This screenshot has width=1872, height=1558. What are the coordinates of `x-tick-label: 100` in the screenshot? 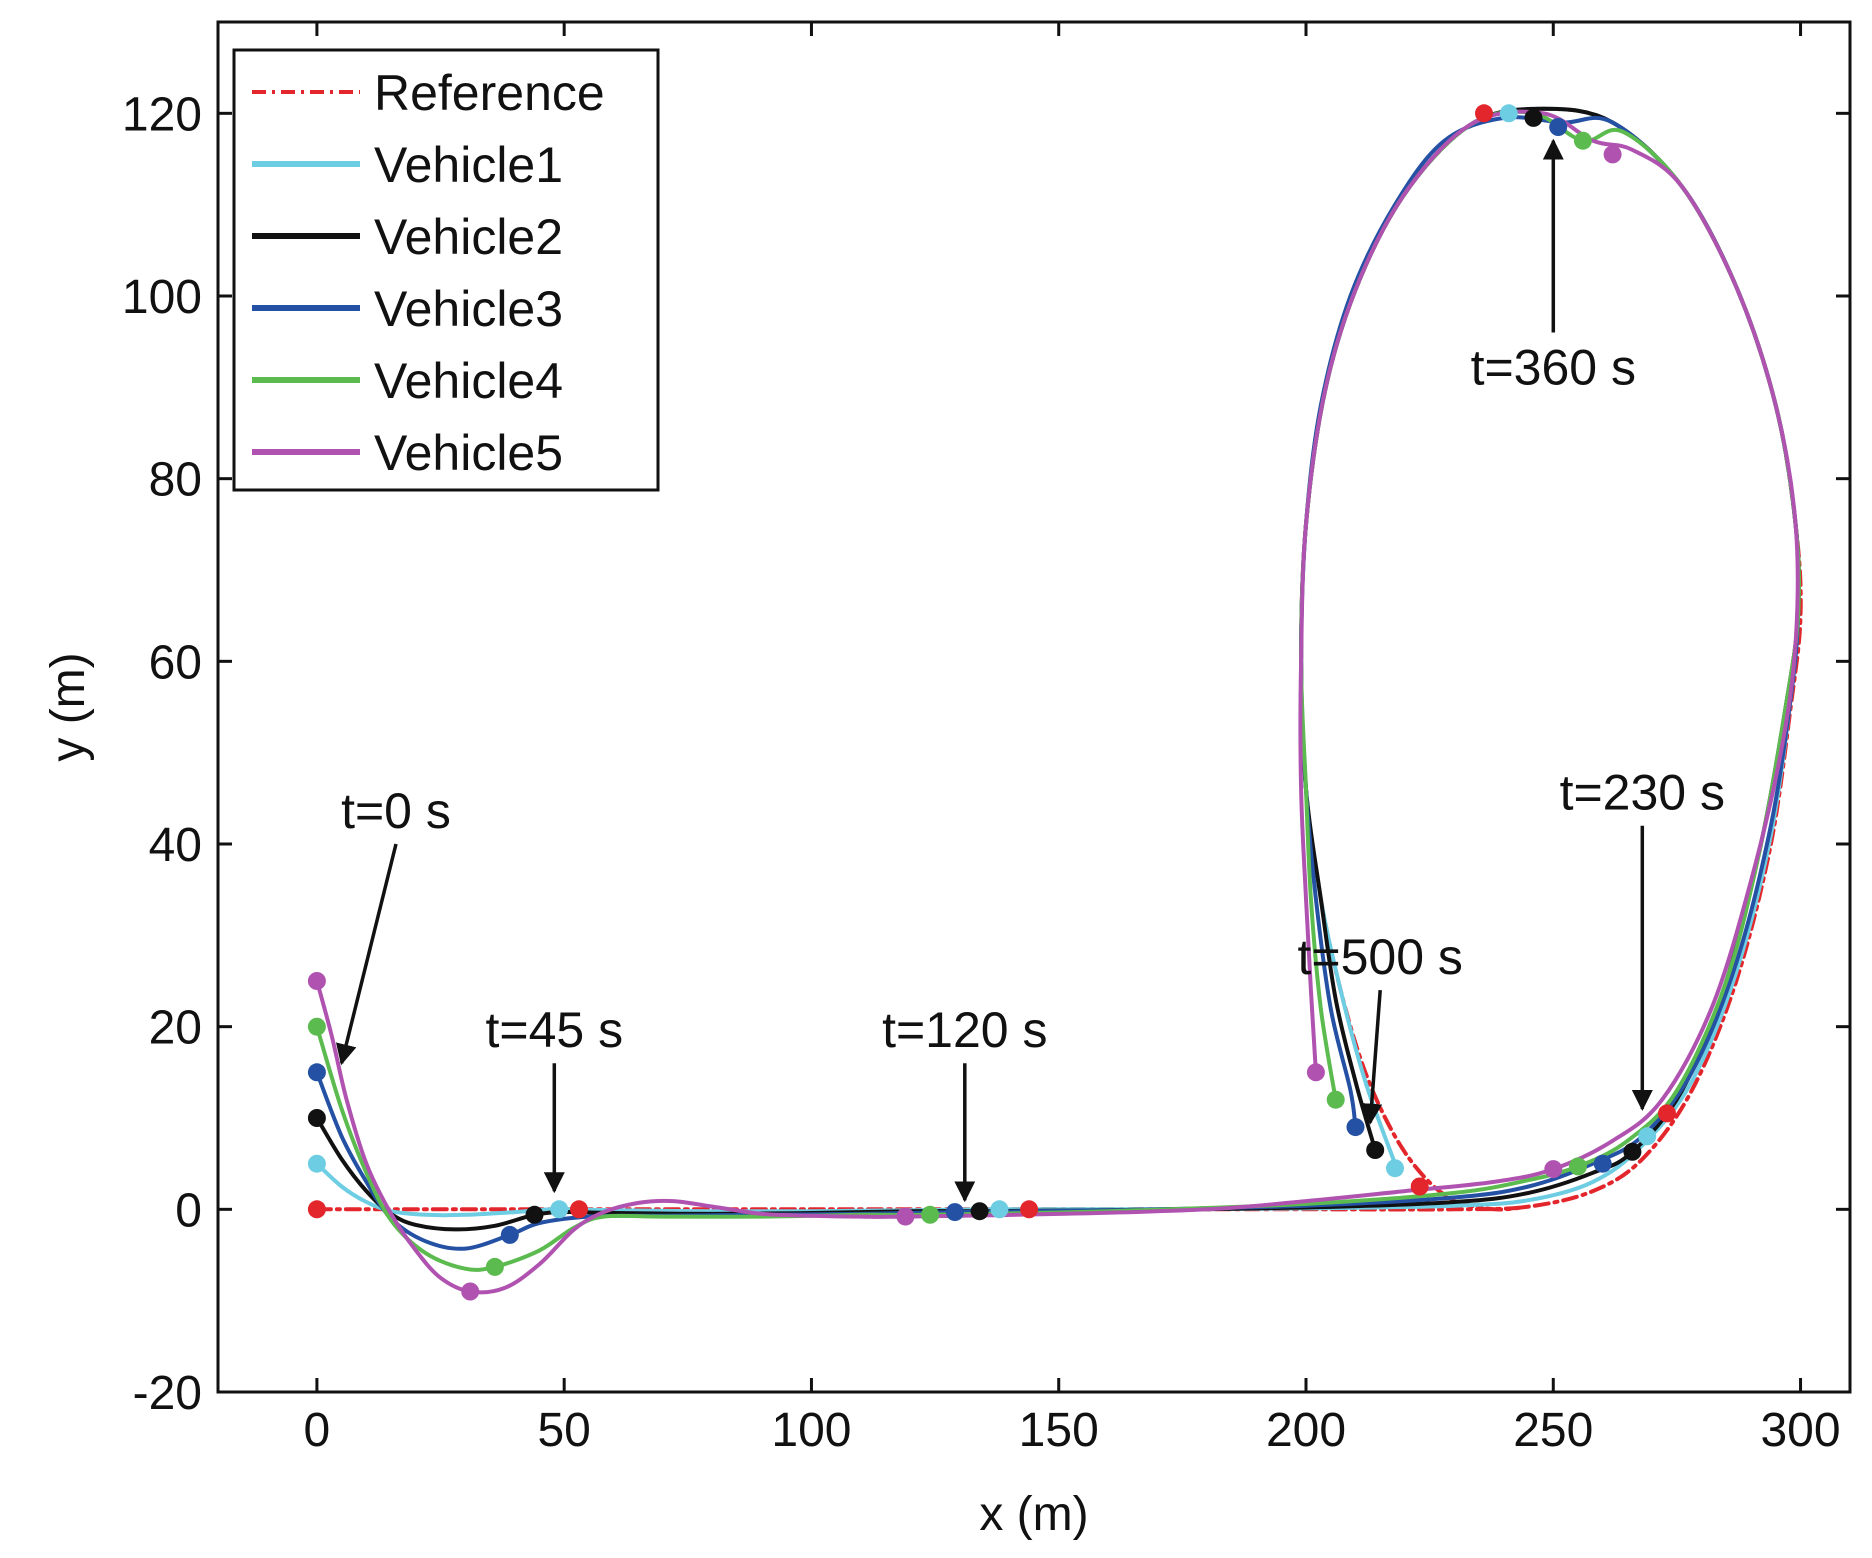 It's located at (811, 1430).